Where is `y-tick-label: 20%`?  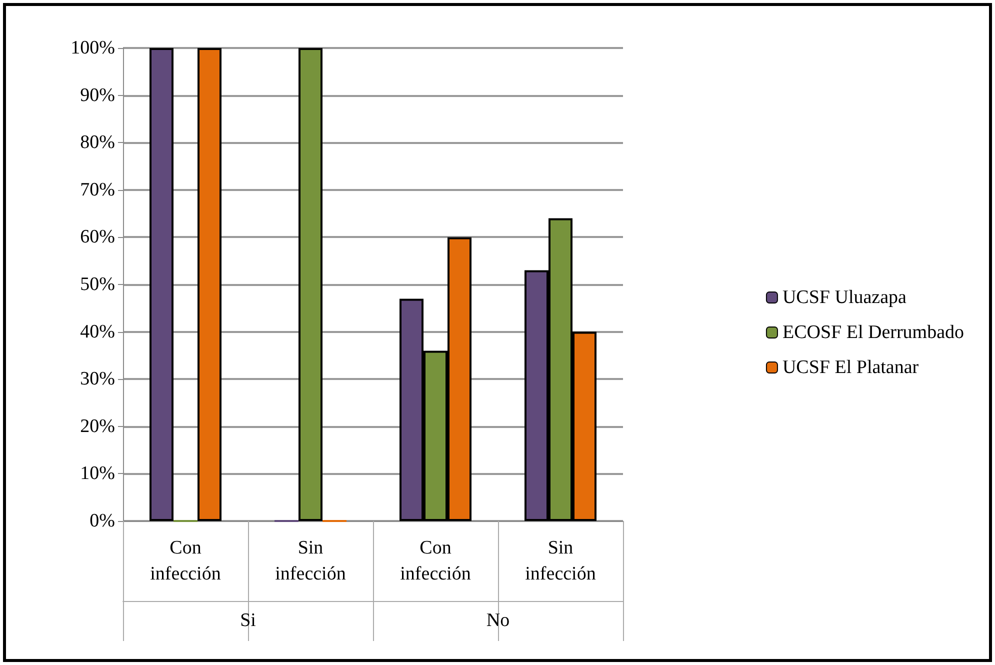 y-tick-label: 20% is located at coordinates (98, 426).